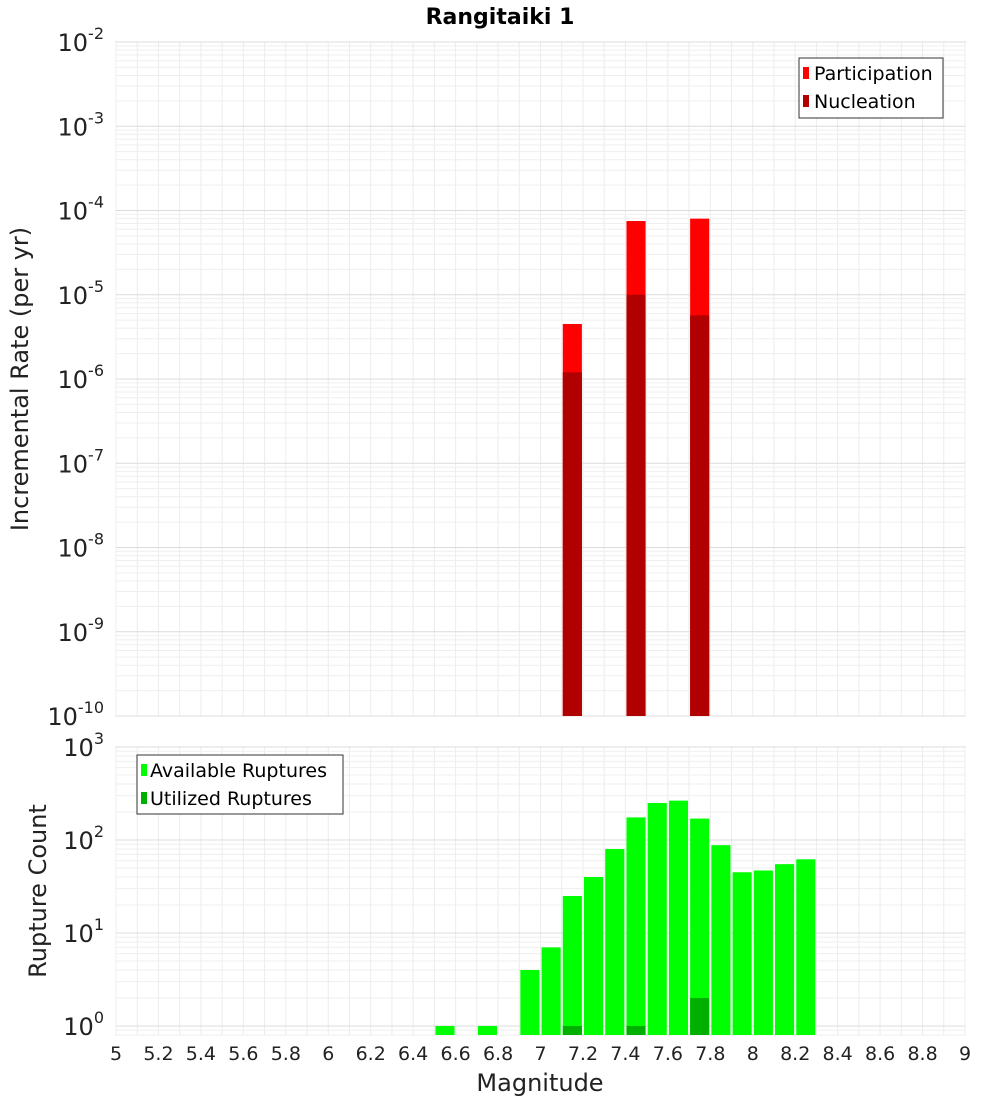  I want to click on participation-legend-label: Participation, so click(873, 74).